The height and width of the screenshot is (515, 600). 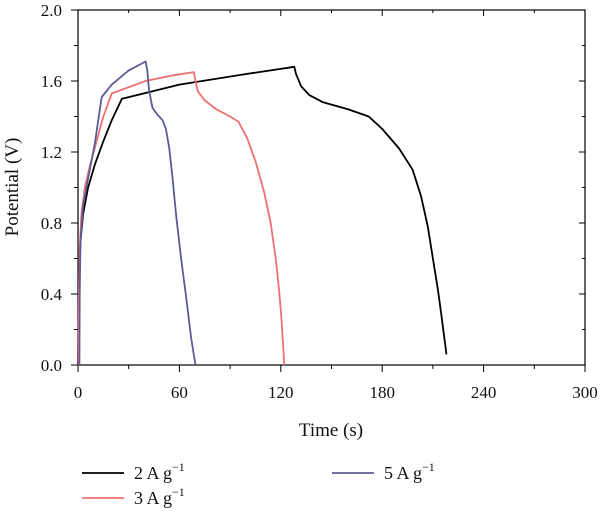 What do you see at coordinates (51, 10) in the screenshot?
I see `y-tick-label: 2.0` at bounding box center [51, 10].